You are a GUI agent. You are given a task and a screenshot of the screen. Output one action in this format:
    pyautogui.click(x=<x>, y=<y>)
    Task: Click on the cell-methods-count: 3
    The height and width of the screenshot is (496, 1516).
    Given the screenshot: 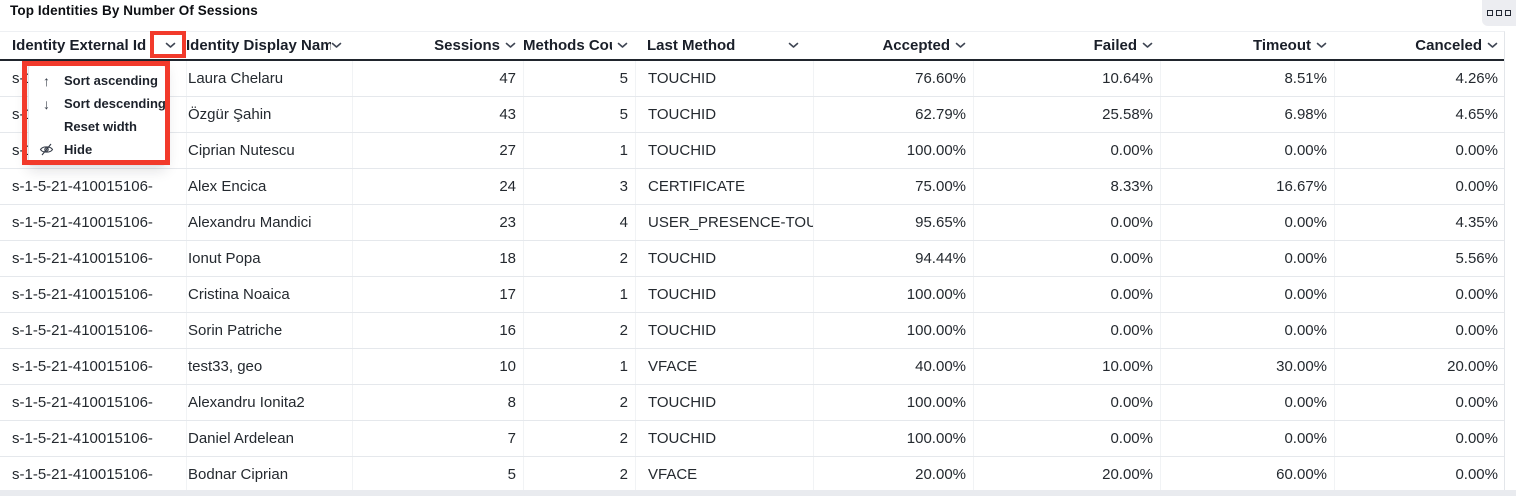 What is the action you would take?
    pyautogui.click(x=579, y=186)
    